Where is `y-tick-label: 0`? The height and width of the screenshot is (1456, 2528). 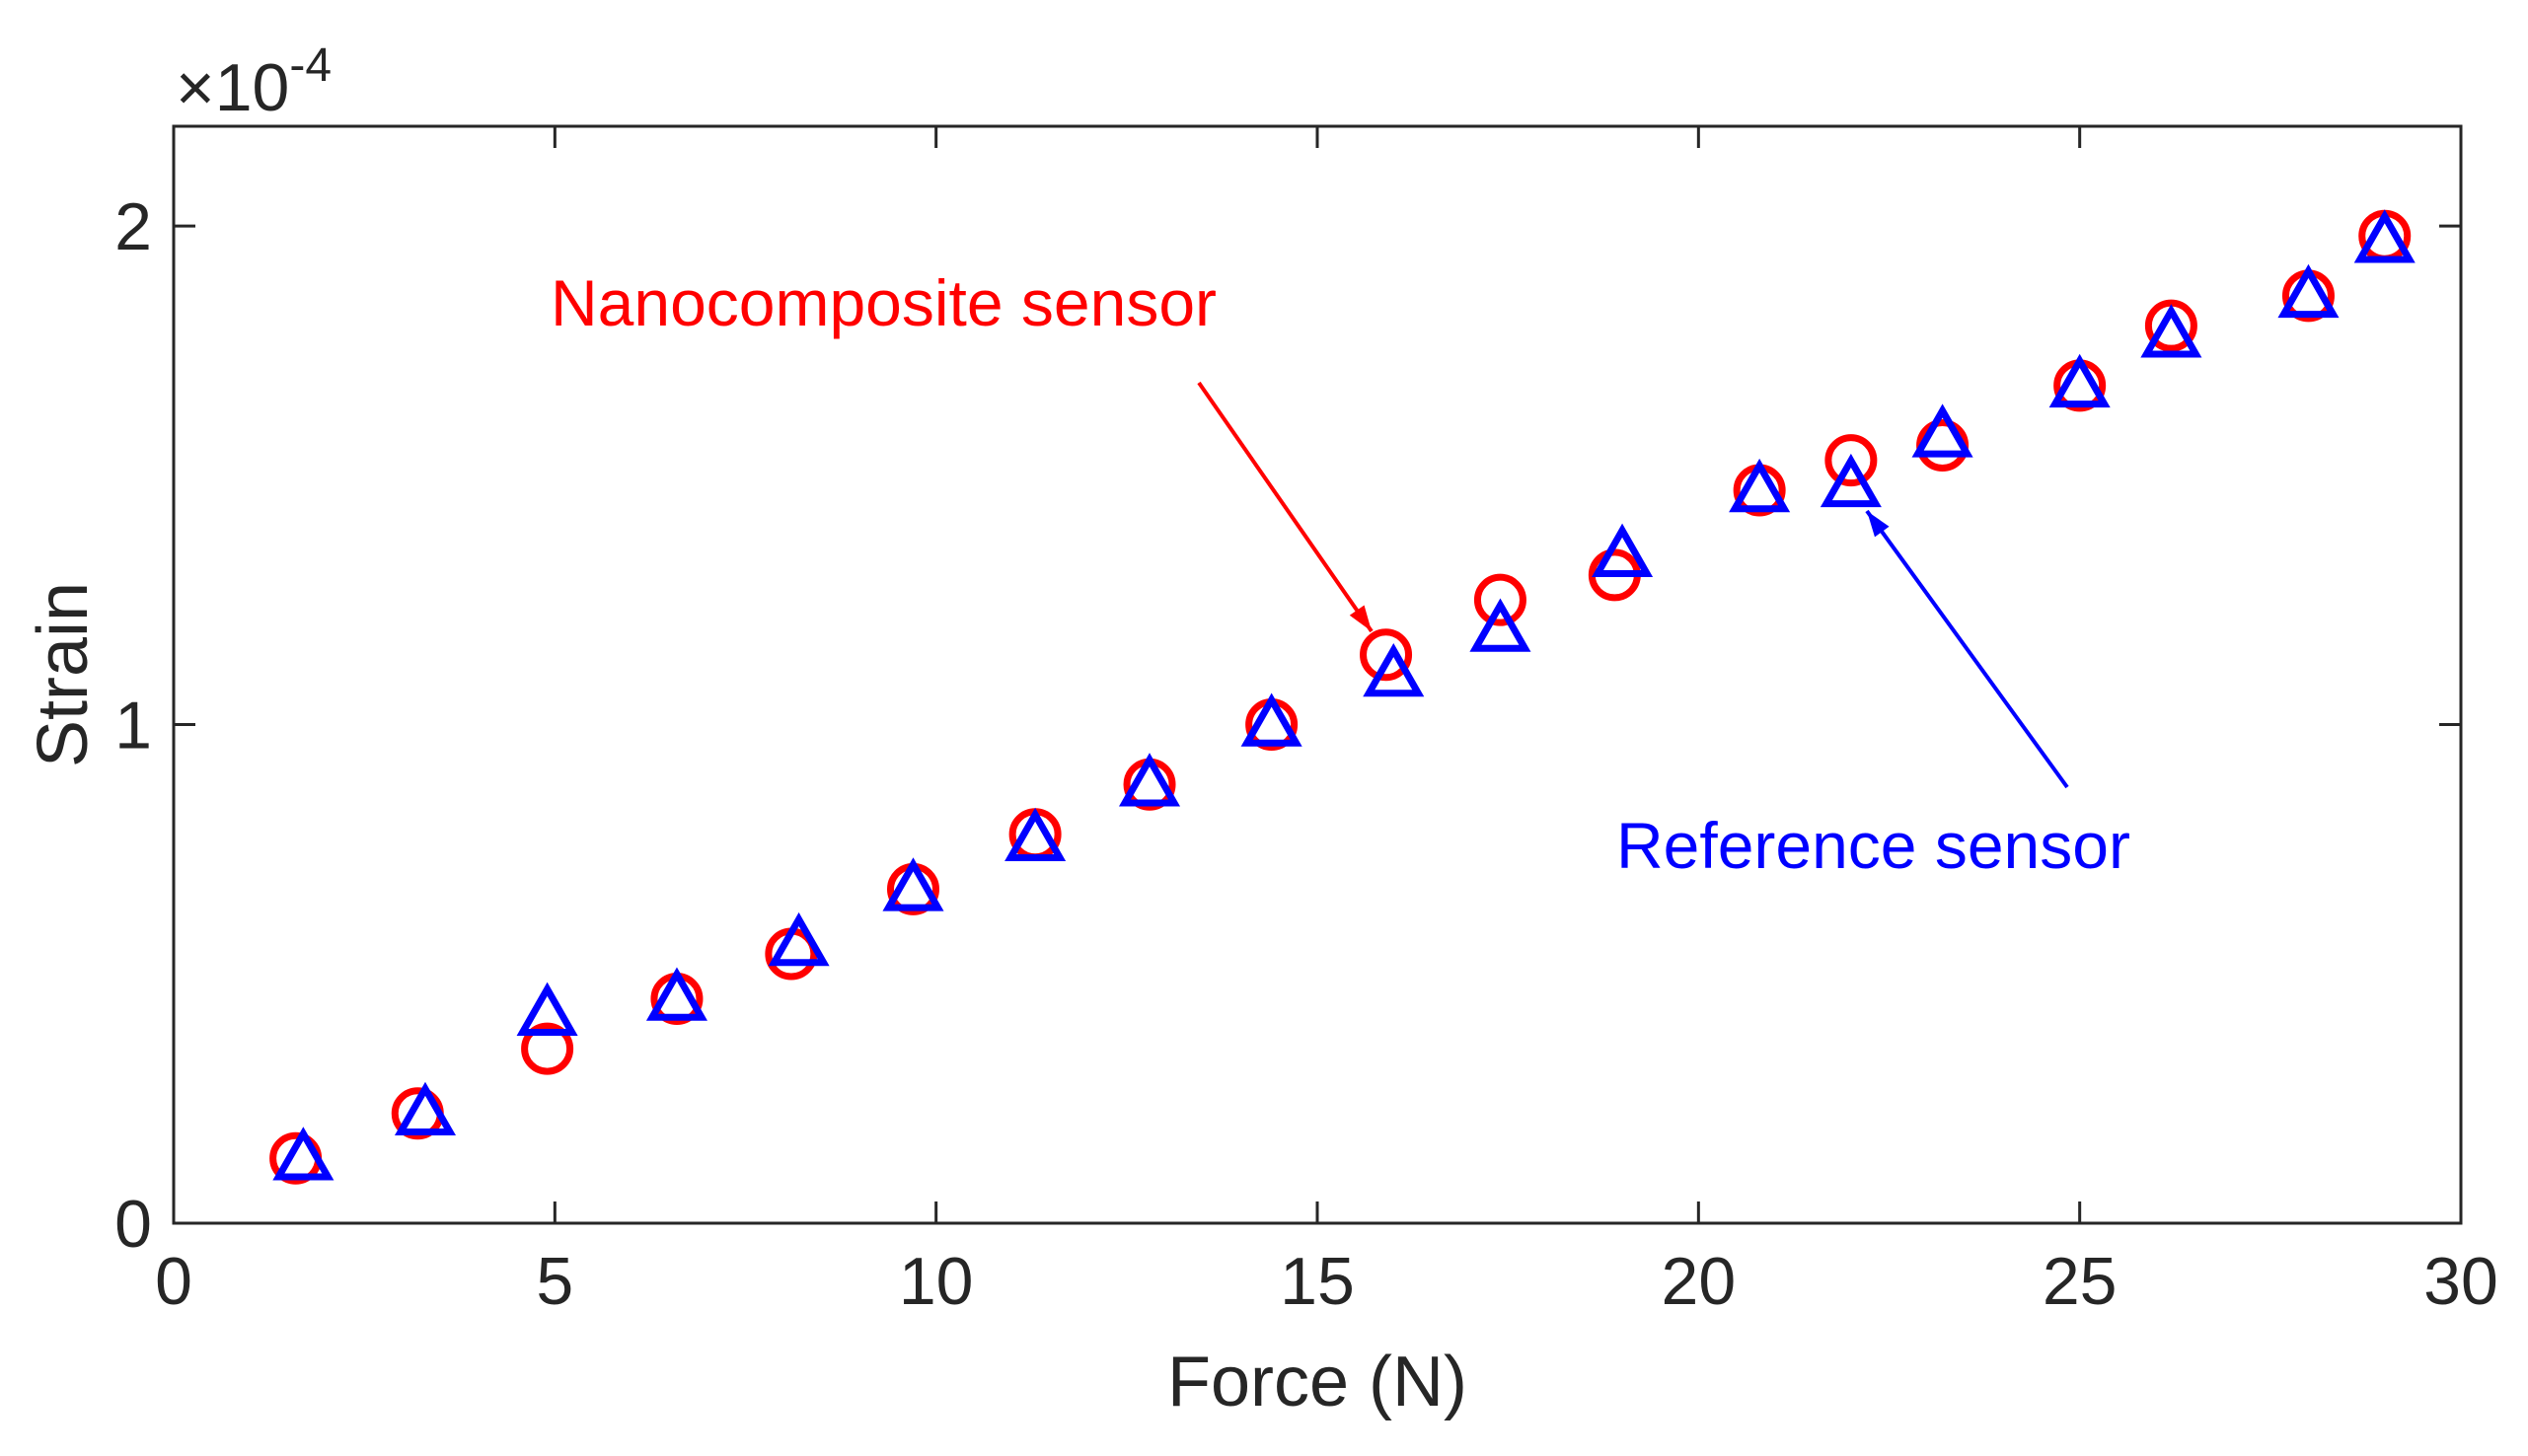
y-tick-label: 0 is located at coordinates (133, 1224).